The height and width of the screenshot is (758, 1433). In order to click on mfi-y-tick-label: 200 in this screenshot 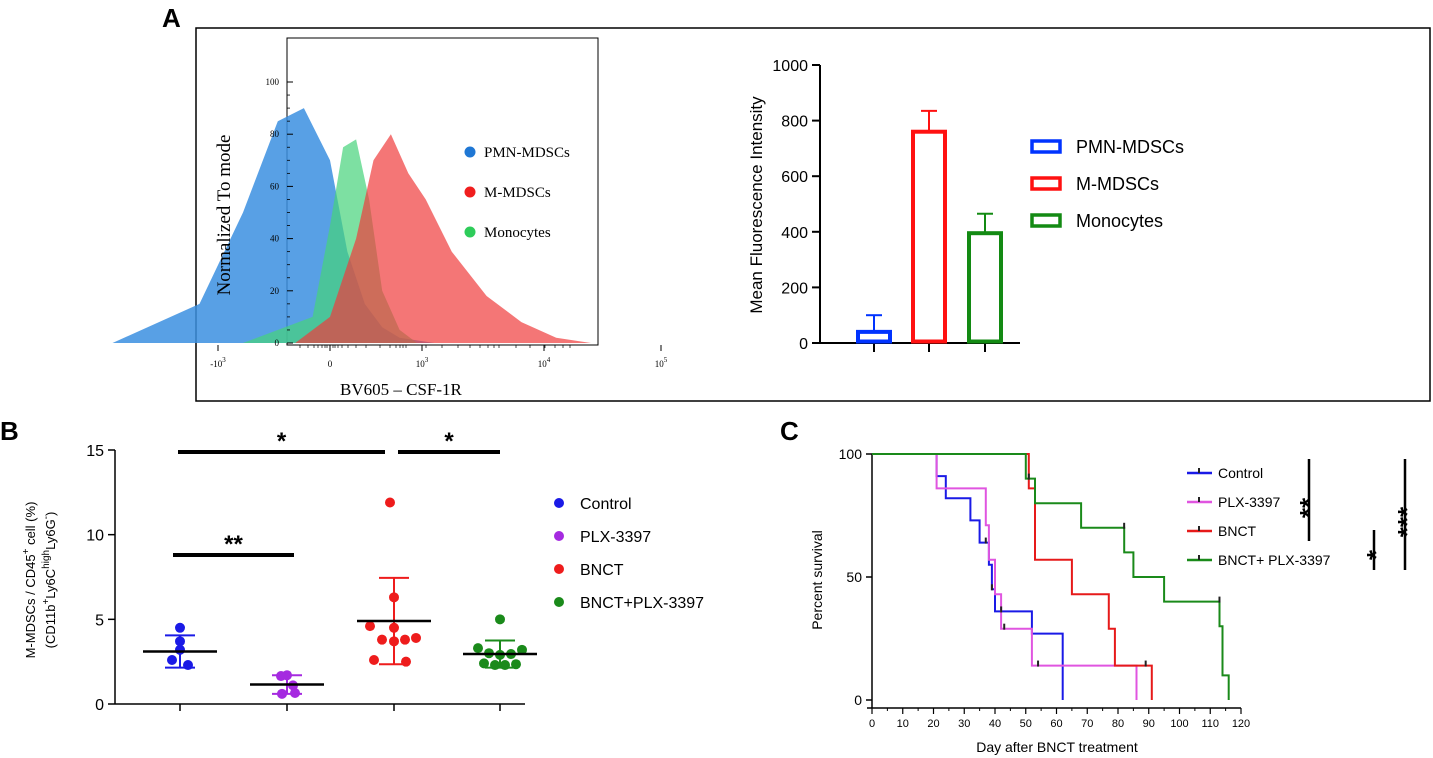, I will do `click(794, 288)`.